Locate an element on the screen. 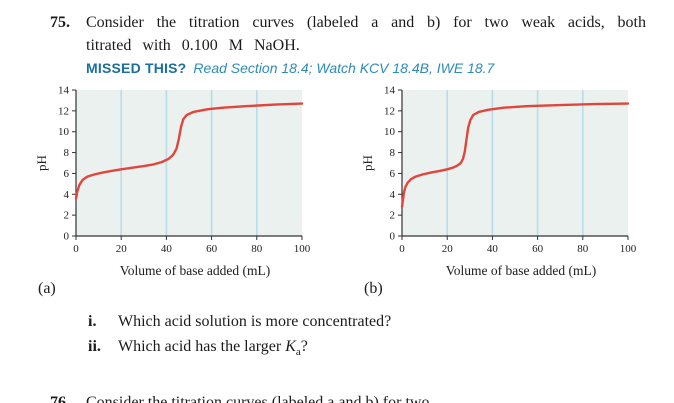 This screenshot has width=674, height=403. chart-footer-a: Volume of base added (mL) (a) is located at coordinates (180, 283).